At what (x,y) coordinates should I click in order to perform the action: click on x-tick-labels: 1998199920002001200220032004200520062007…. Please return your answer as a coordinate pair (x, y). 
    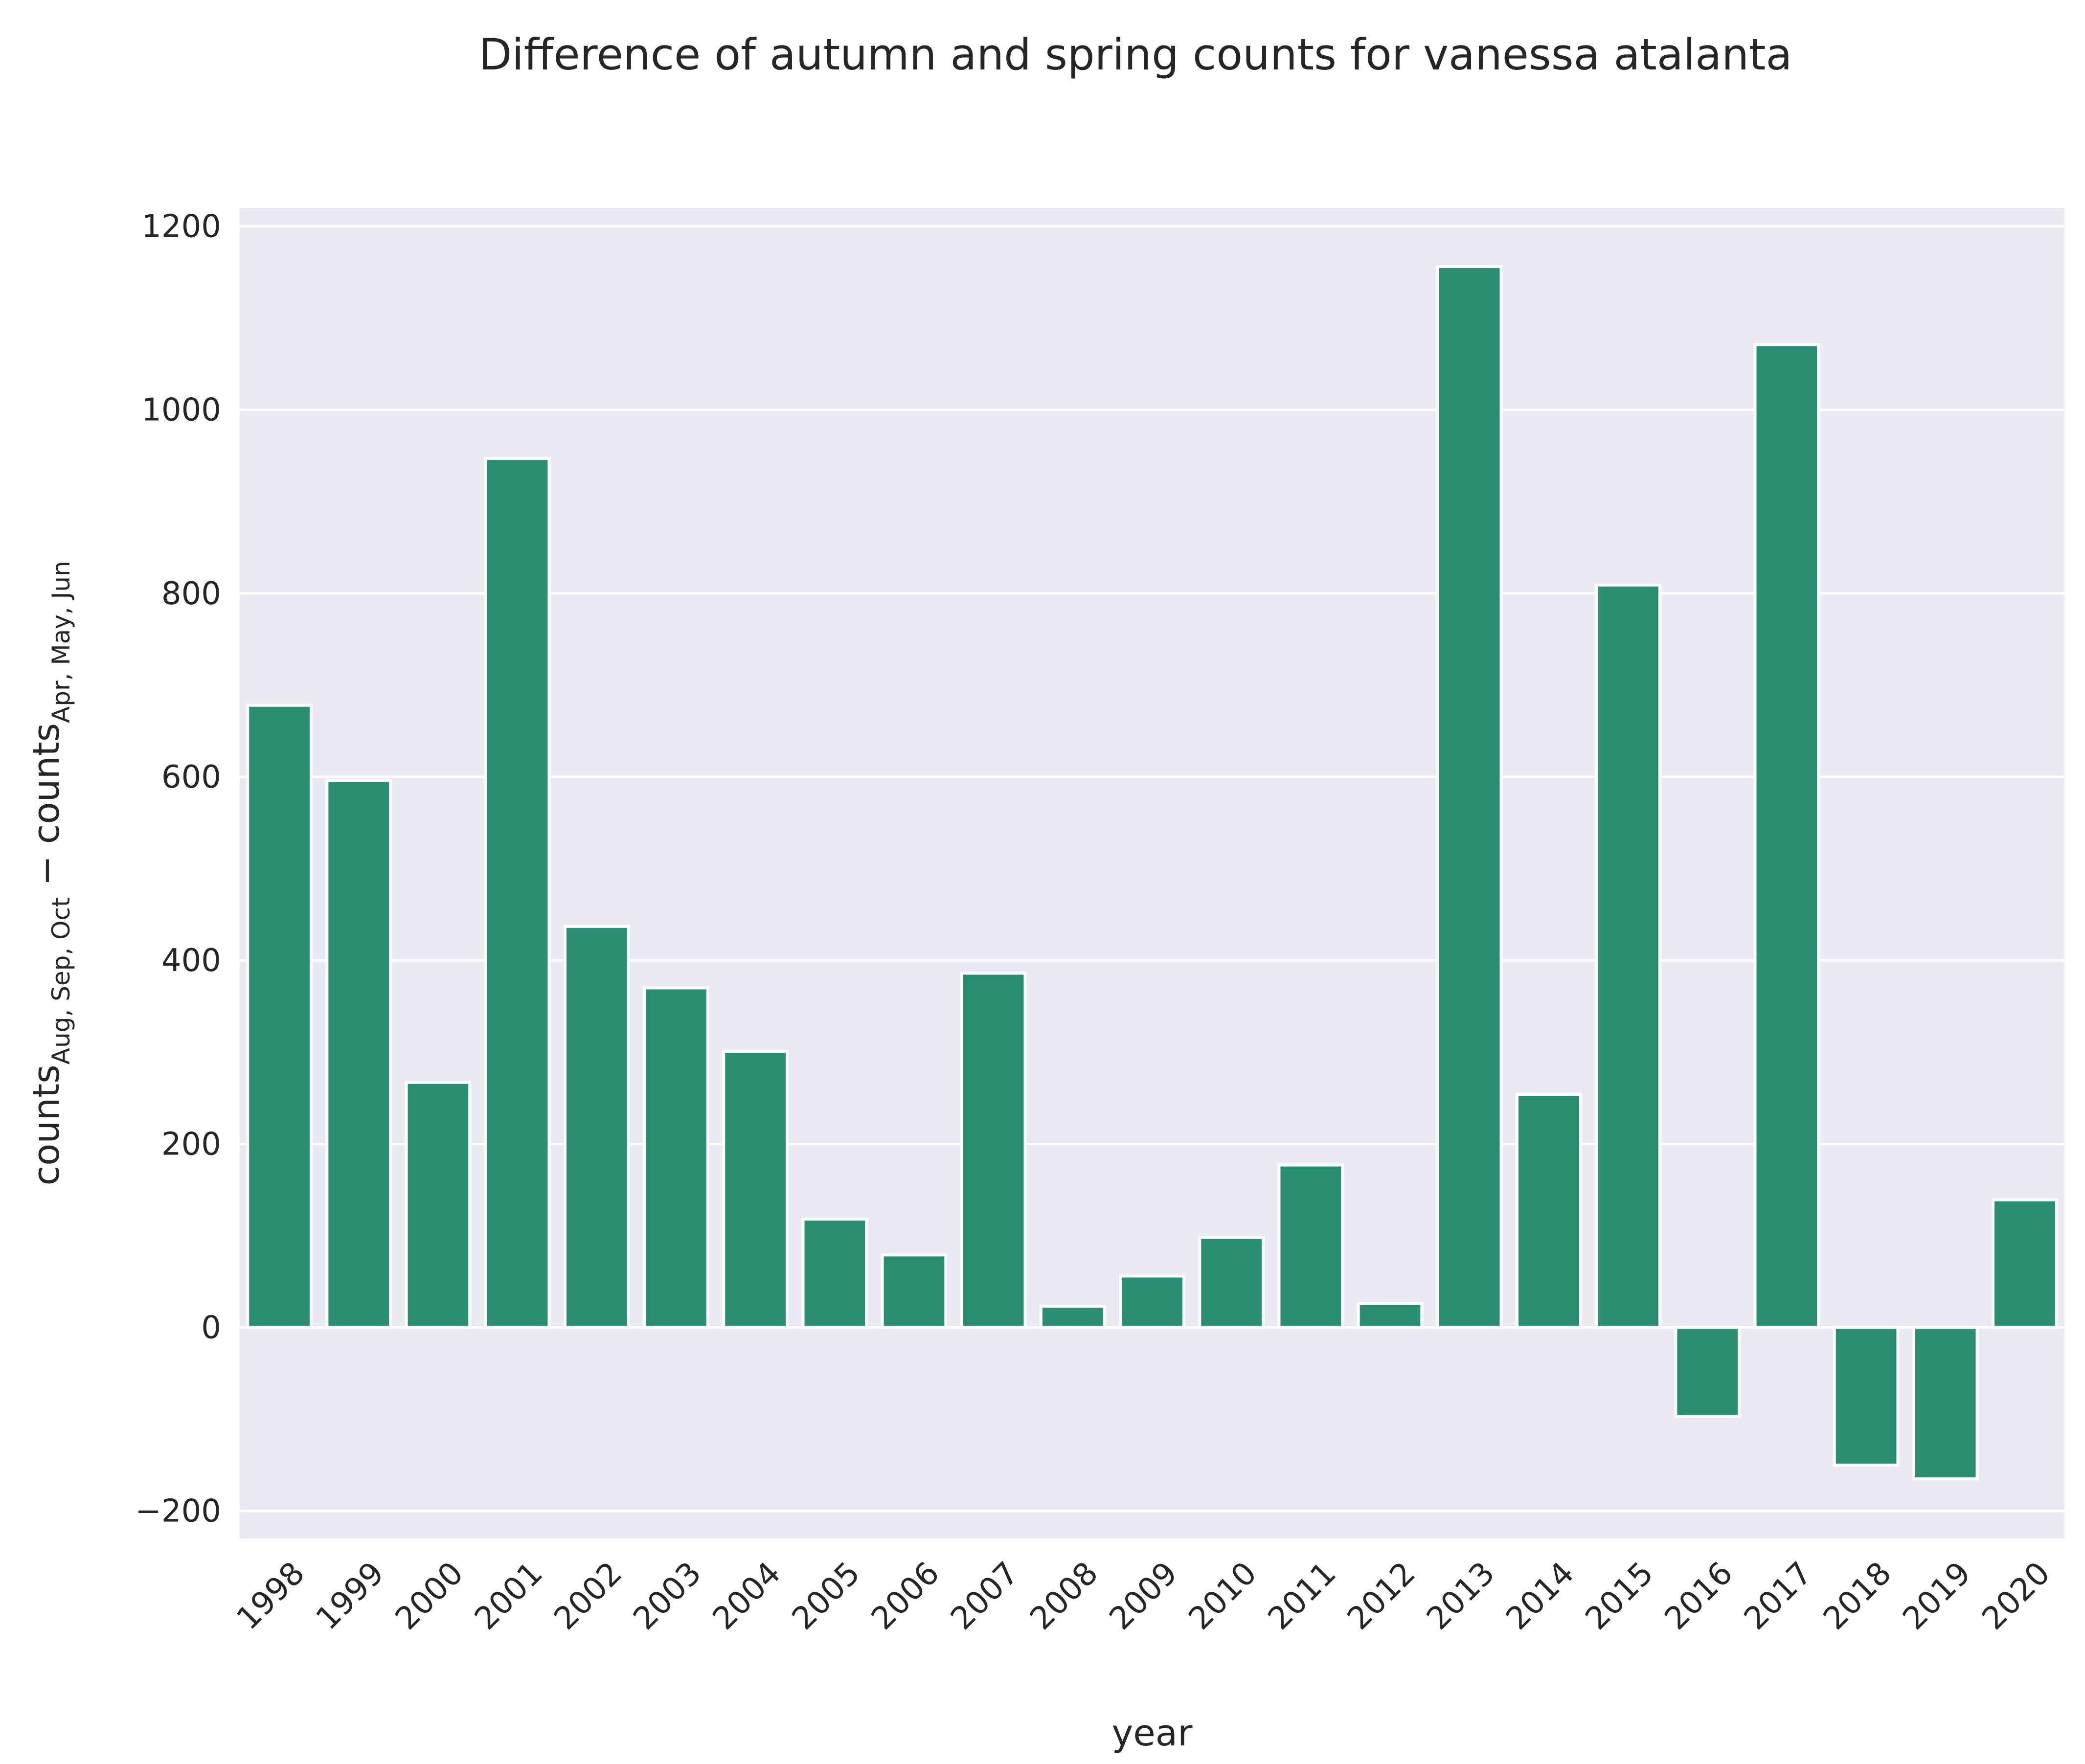
    Looking at the image, I should click on (1143, 1596).